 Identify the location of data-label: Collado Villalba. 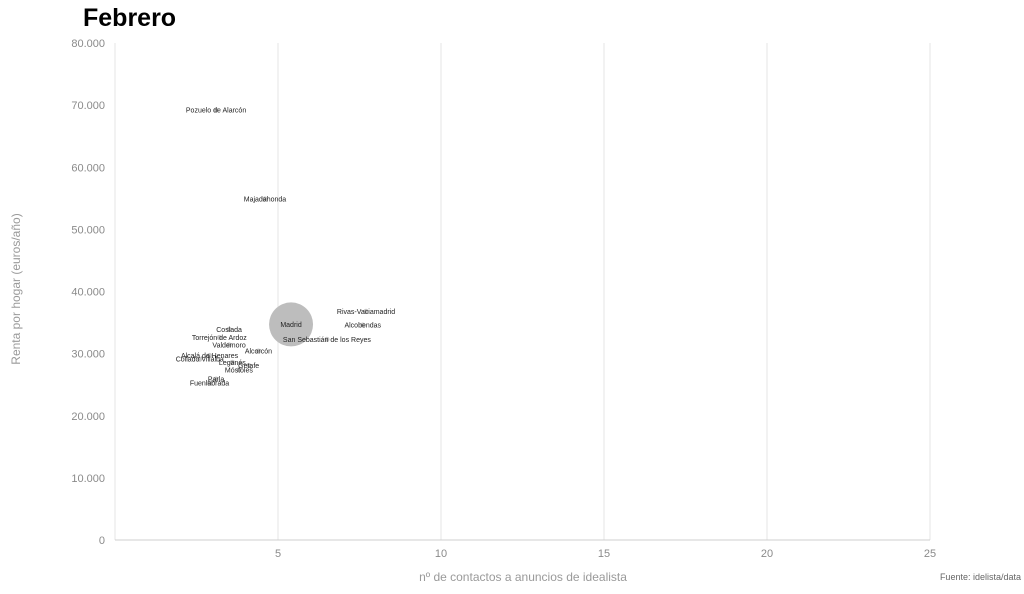
(200, 360).